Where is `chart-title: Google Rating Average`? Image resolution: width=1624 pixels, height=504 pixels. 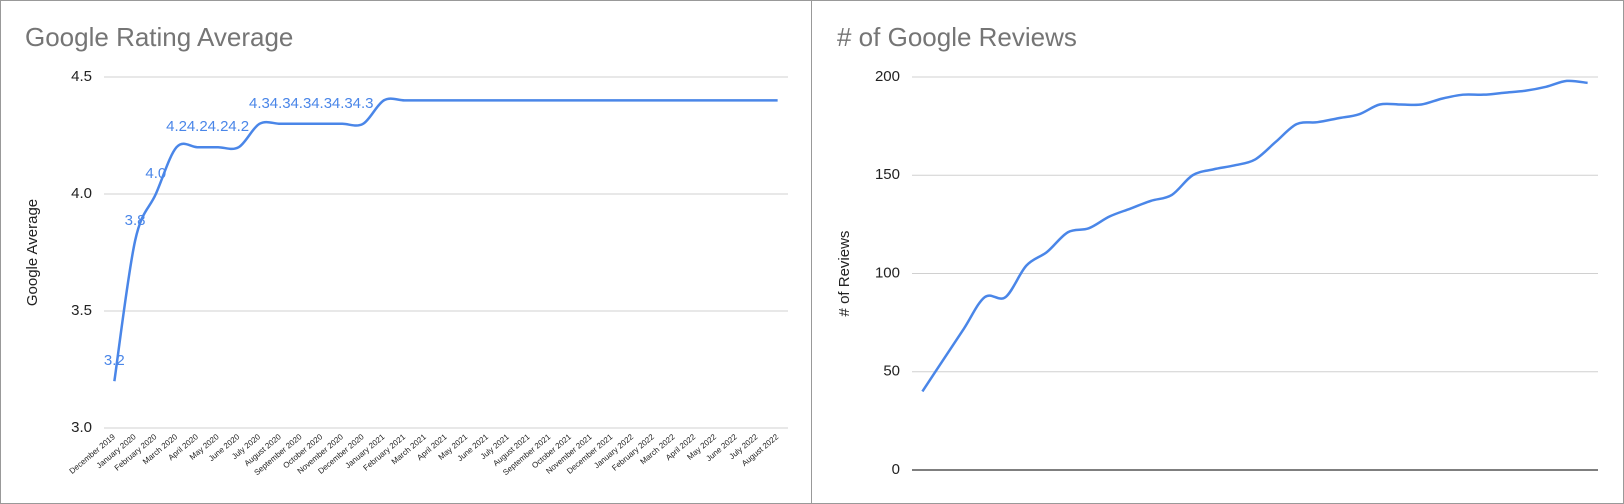
chart-title: Google Rating Average is located at coordinates (159, 37).